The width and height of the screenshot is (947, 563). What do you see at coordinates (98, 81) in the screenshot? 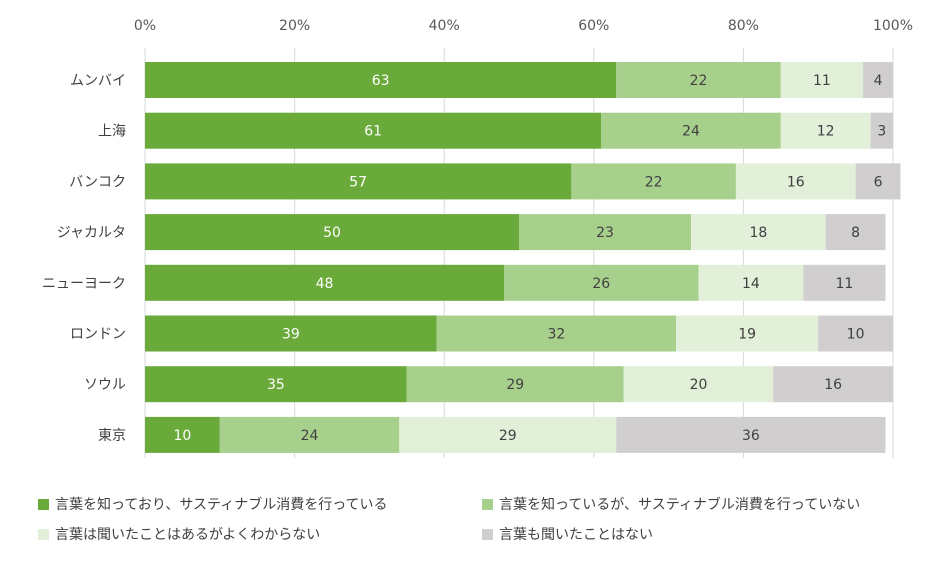
I see `category-label: ムンバイ` at bounding box center [98, 81].